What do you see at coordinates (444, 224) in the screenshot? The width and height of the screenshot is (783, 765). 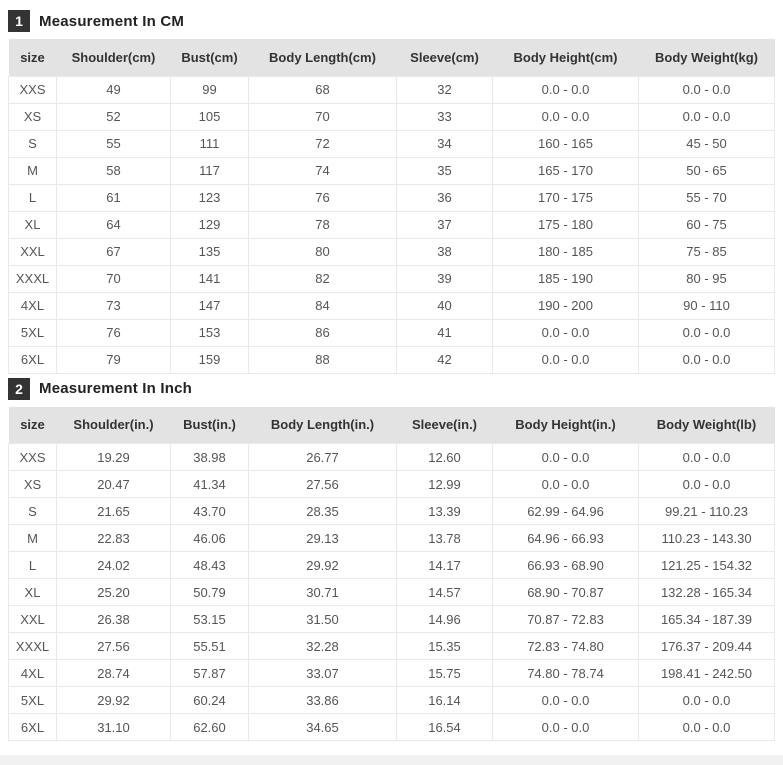 I see `value-cell: 37` at bounding box center [444, 224].